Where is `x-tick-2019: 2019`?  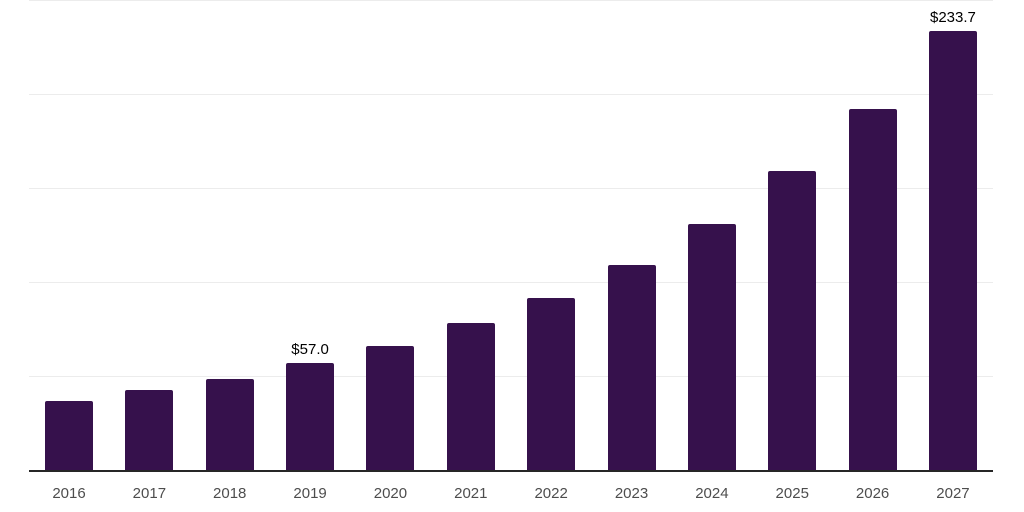
x-tick-2019: 2019 is located at coordinates (310, 493).